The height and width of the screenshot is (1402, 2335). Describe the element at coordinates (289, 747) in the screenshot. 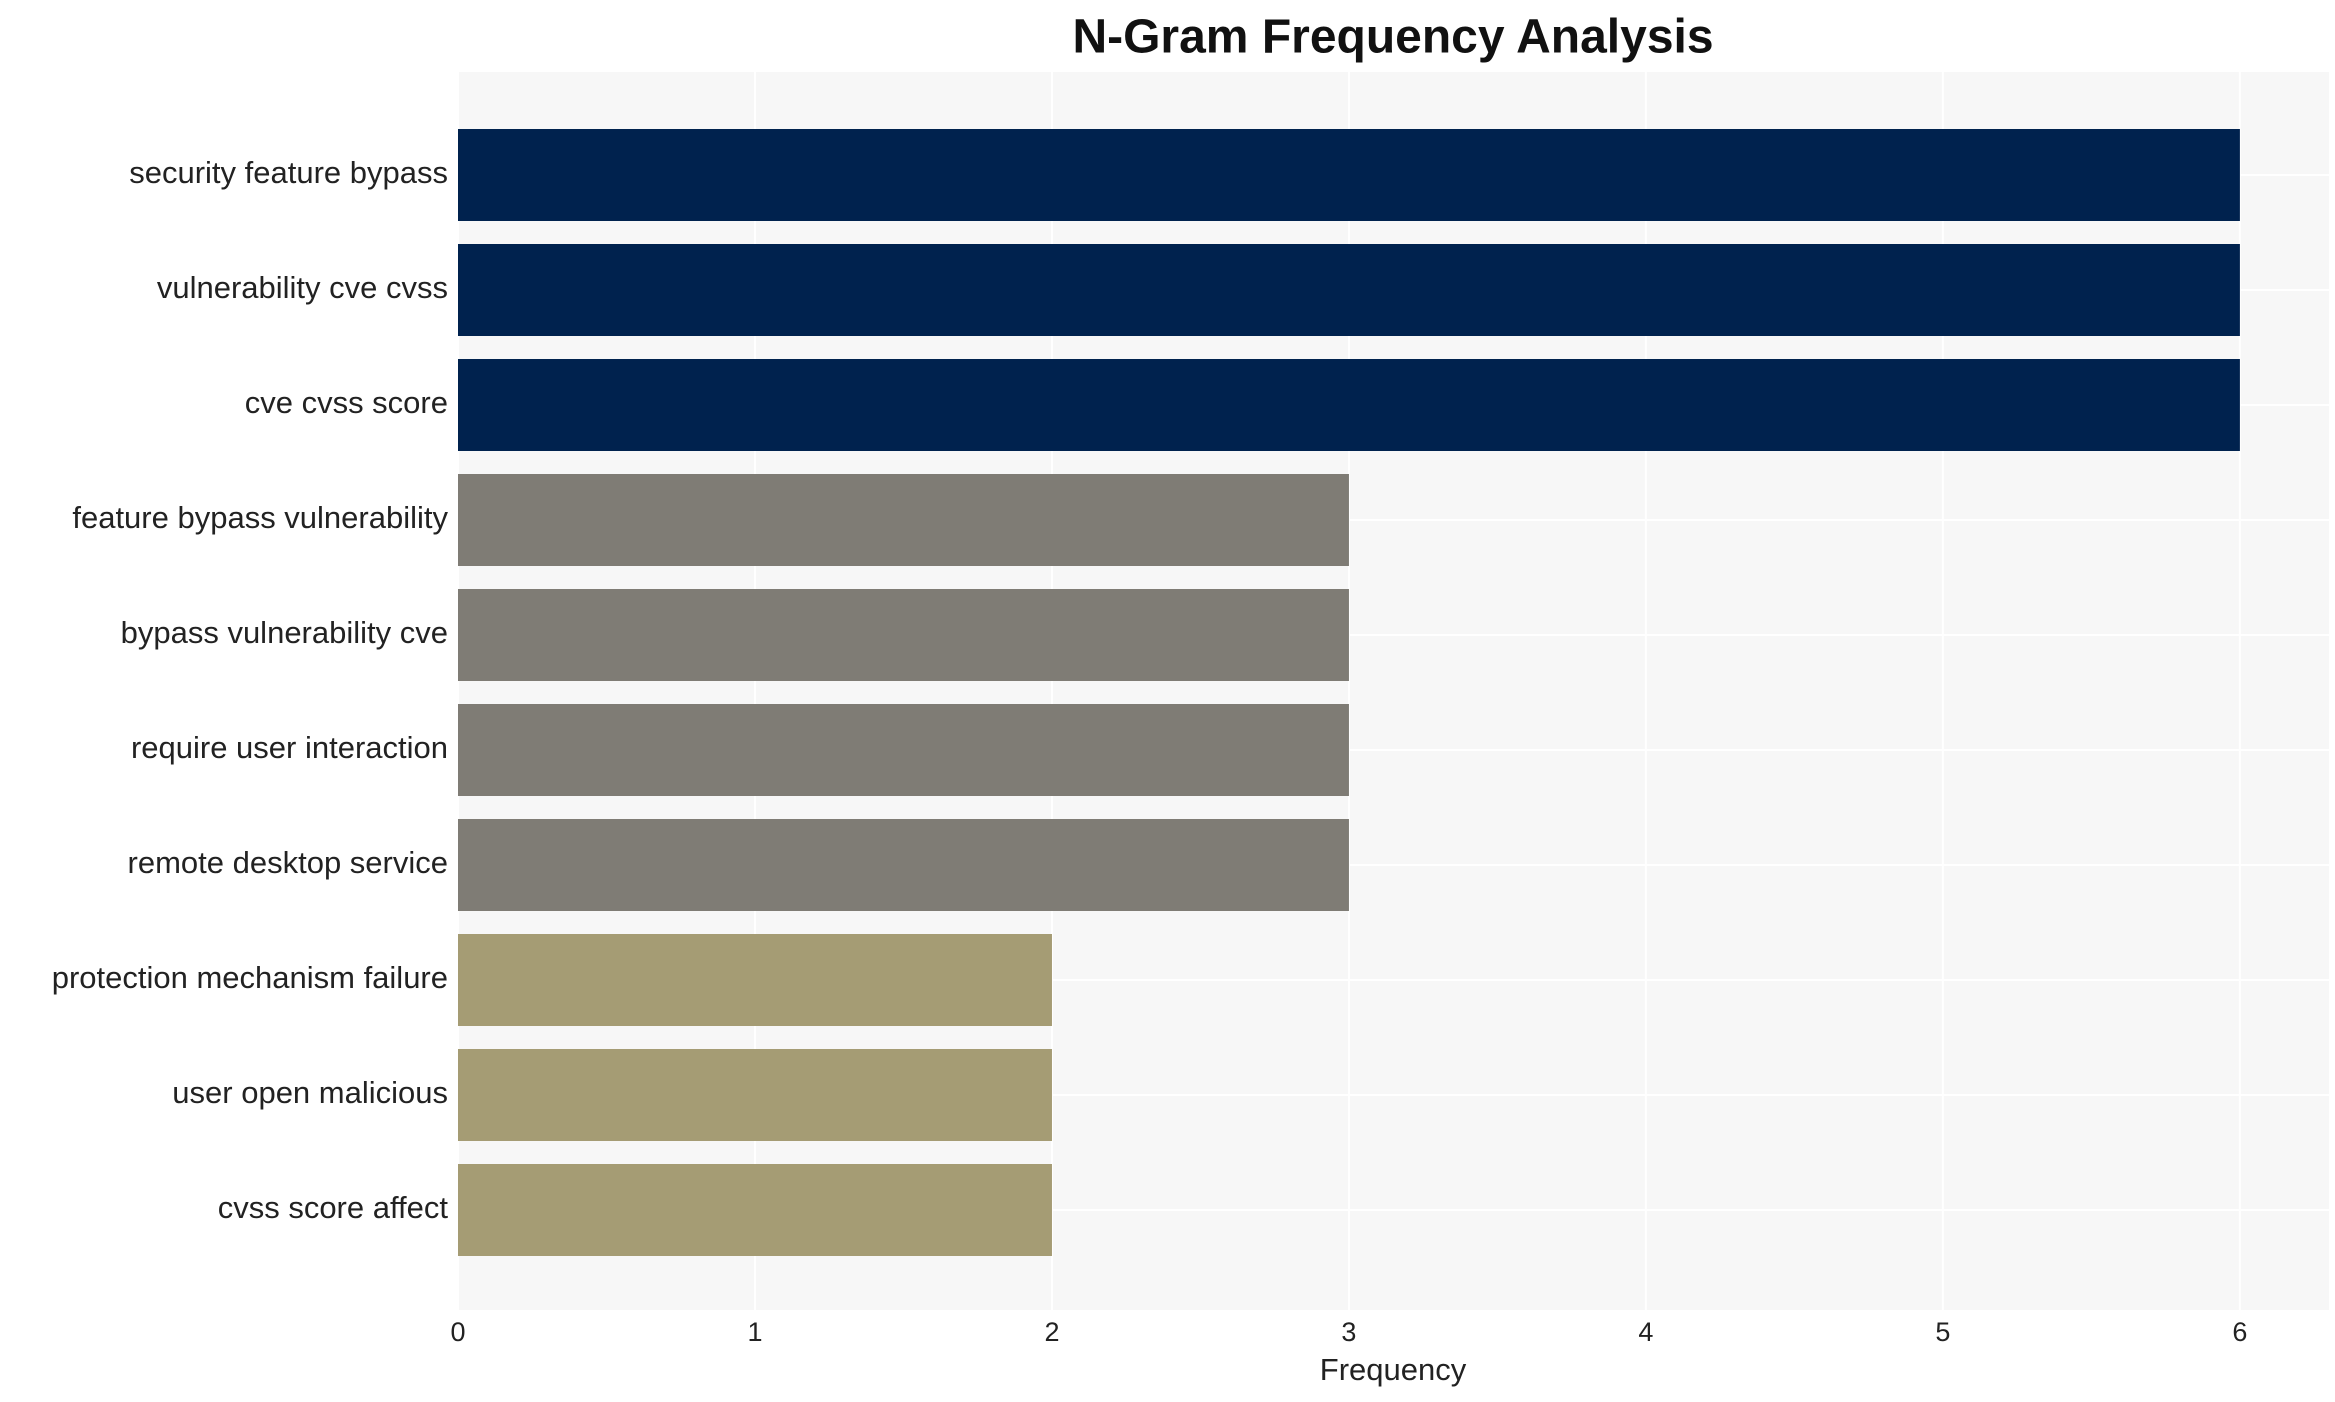

I see `y-tick-label: require user interaction` at that location.